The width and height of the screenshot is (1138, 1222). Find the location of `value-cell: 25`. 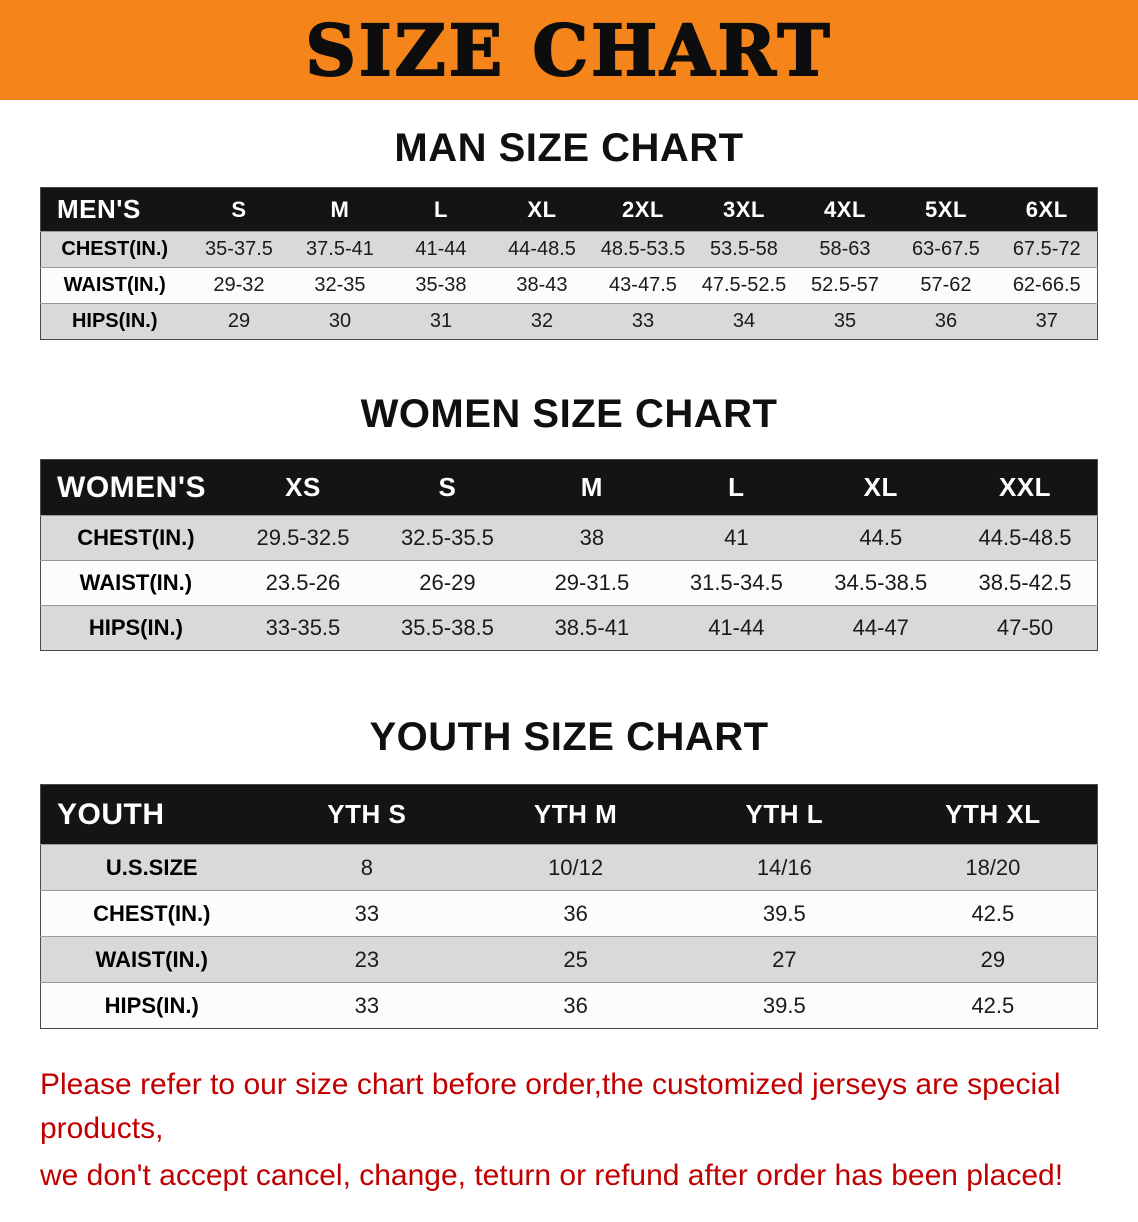

value-cell: 25 is located at coordinates (575, 959).